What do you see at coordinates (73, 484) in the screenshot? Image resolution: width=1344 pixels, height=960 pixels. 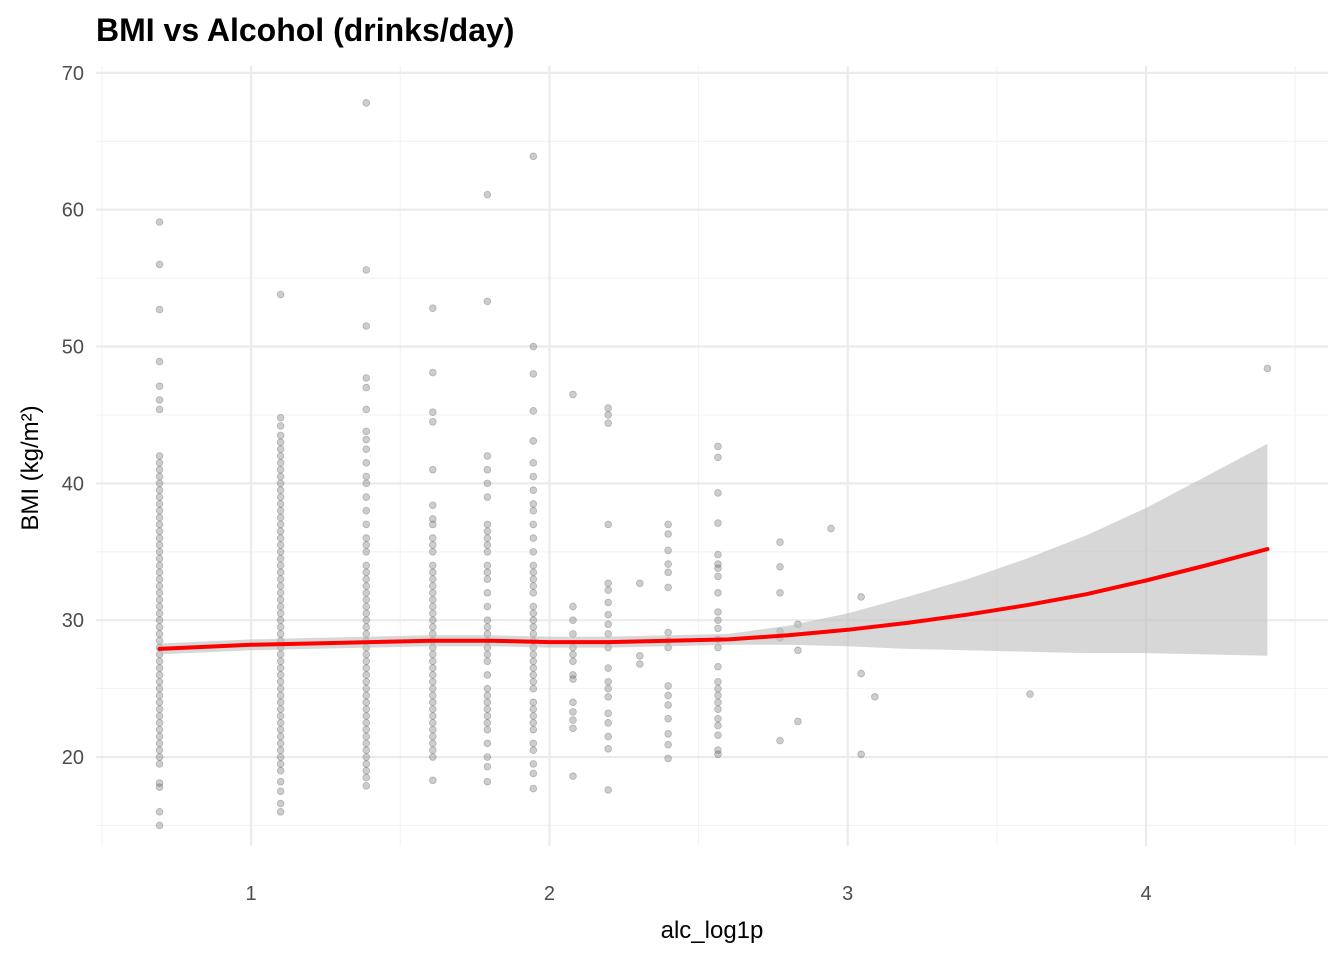 I see `y-tick-label: 40` at bounding box center [73, 484].